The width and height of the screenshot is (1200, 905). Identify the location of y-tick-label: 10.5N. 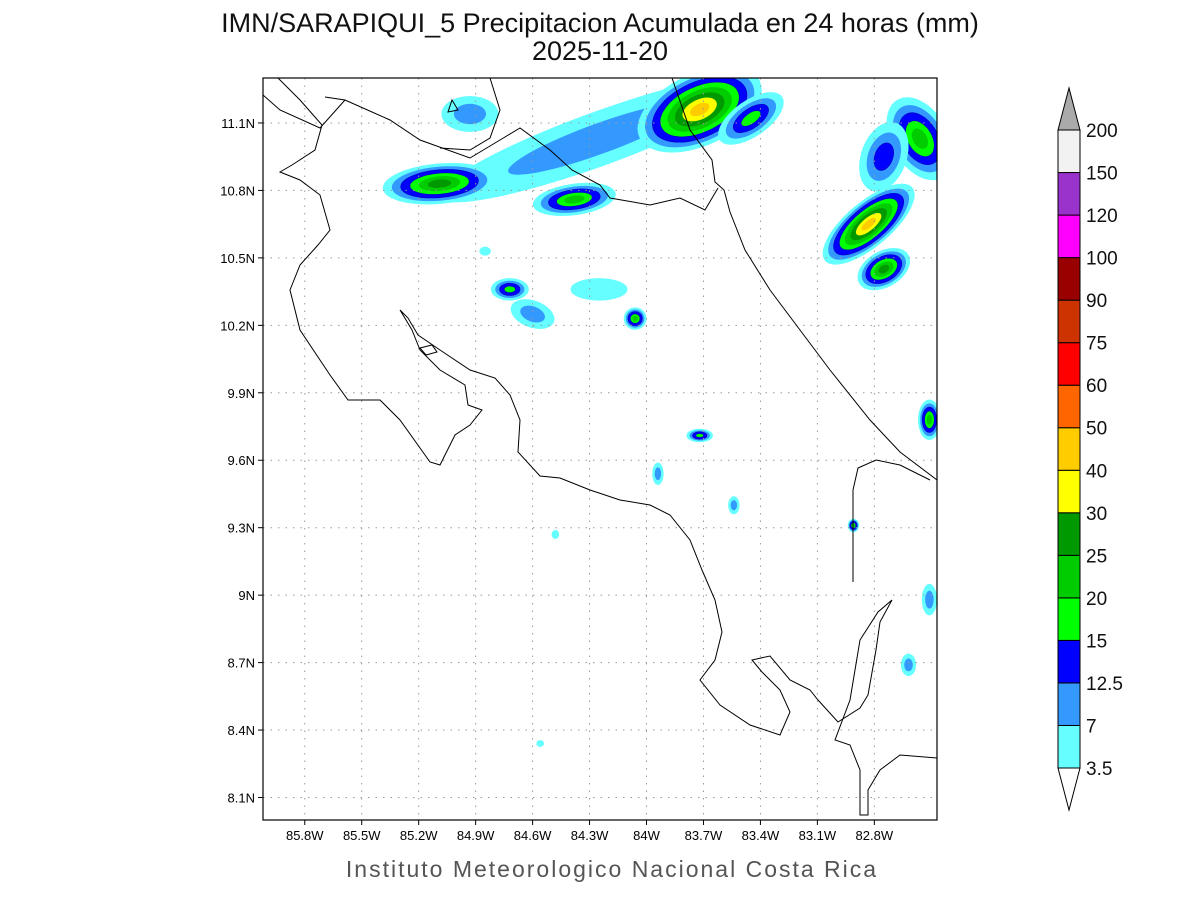
(237, 258).